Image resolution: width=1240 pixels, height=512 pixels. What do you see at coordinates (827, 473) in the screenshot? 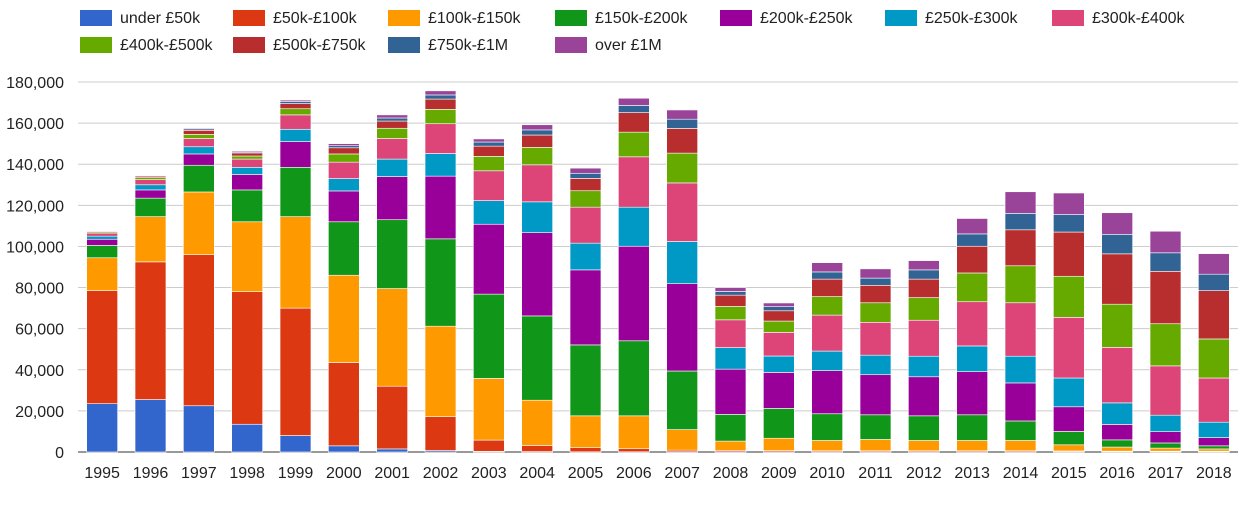
I see `x-tick-label: 2010` at bounding box center [827, 473].